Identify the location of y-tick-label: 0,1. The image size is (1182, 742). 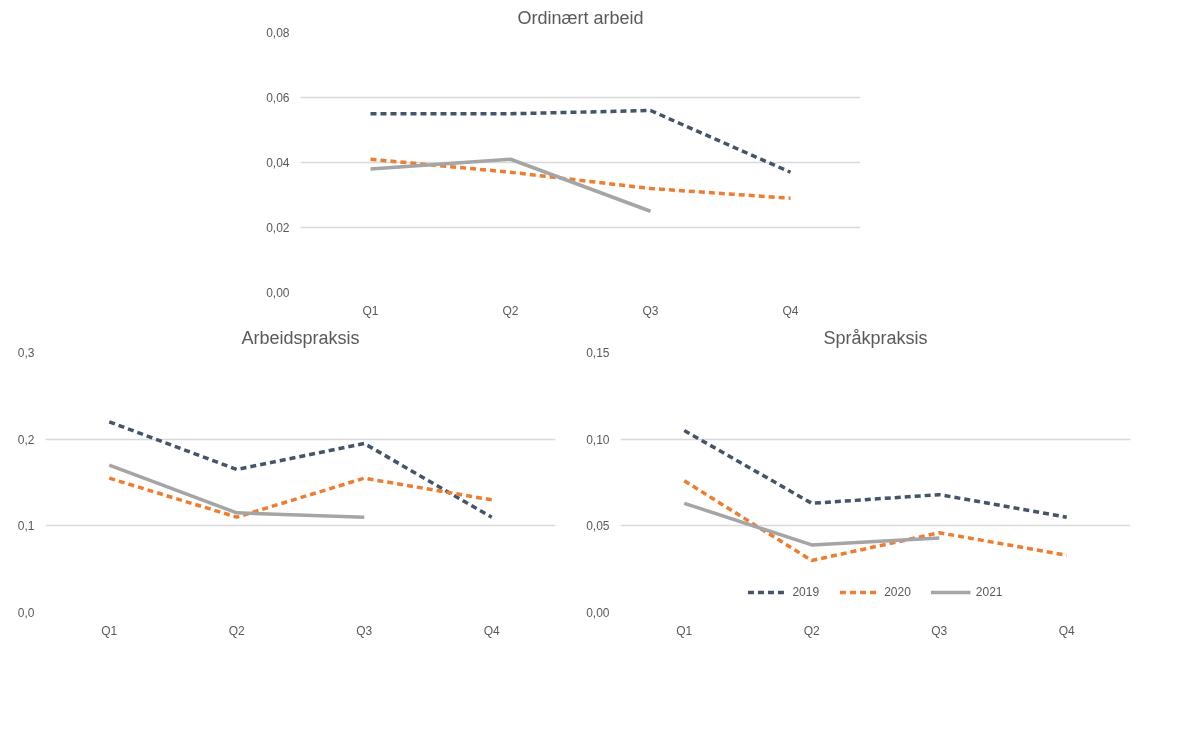
(26, 526).